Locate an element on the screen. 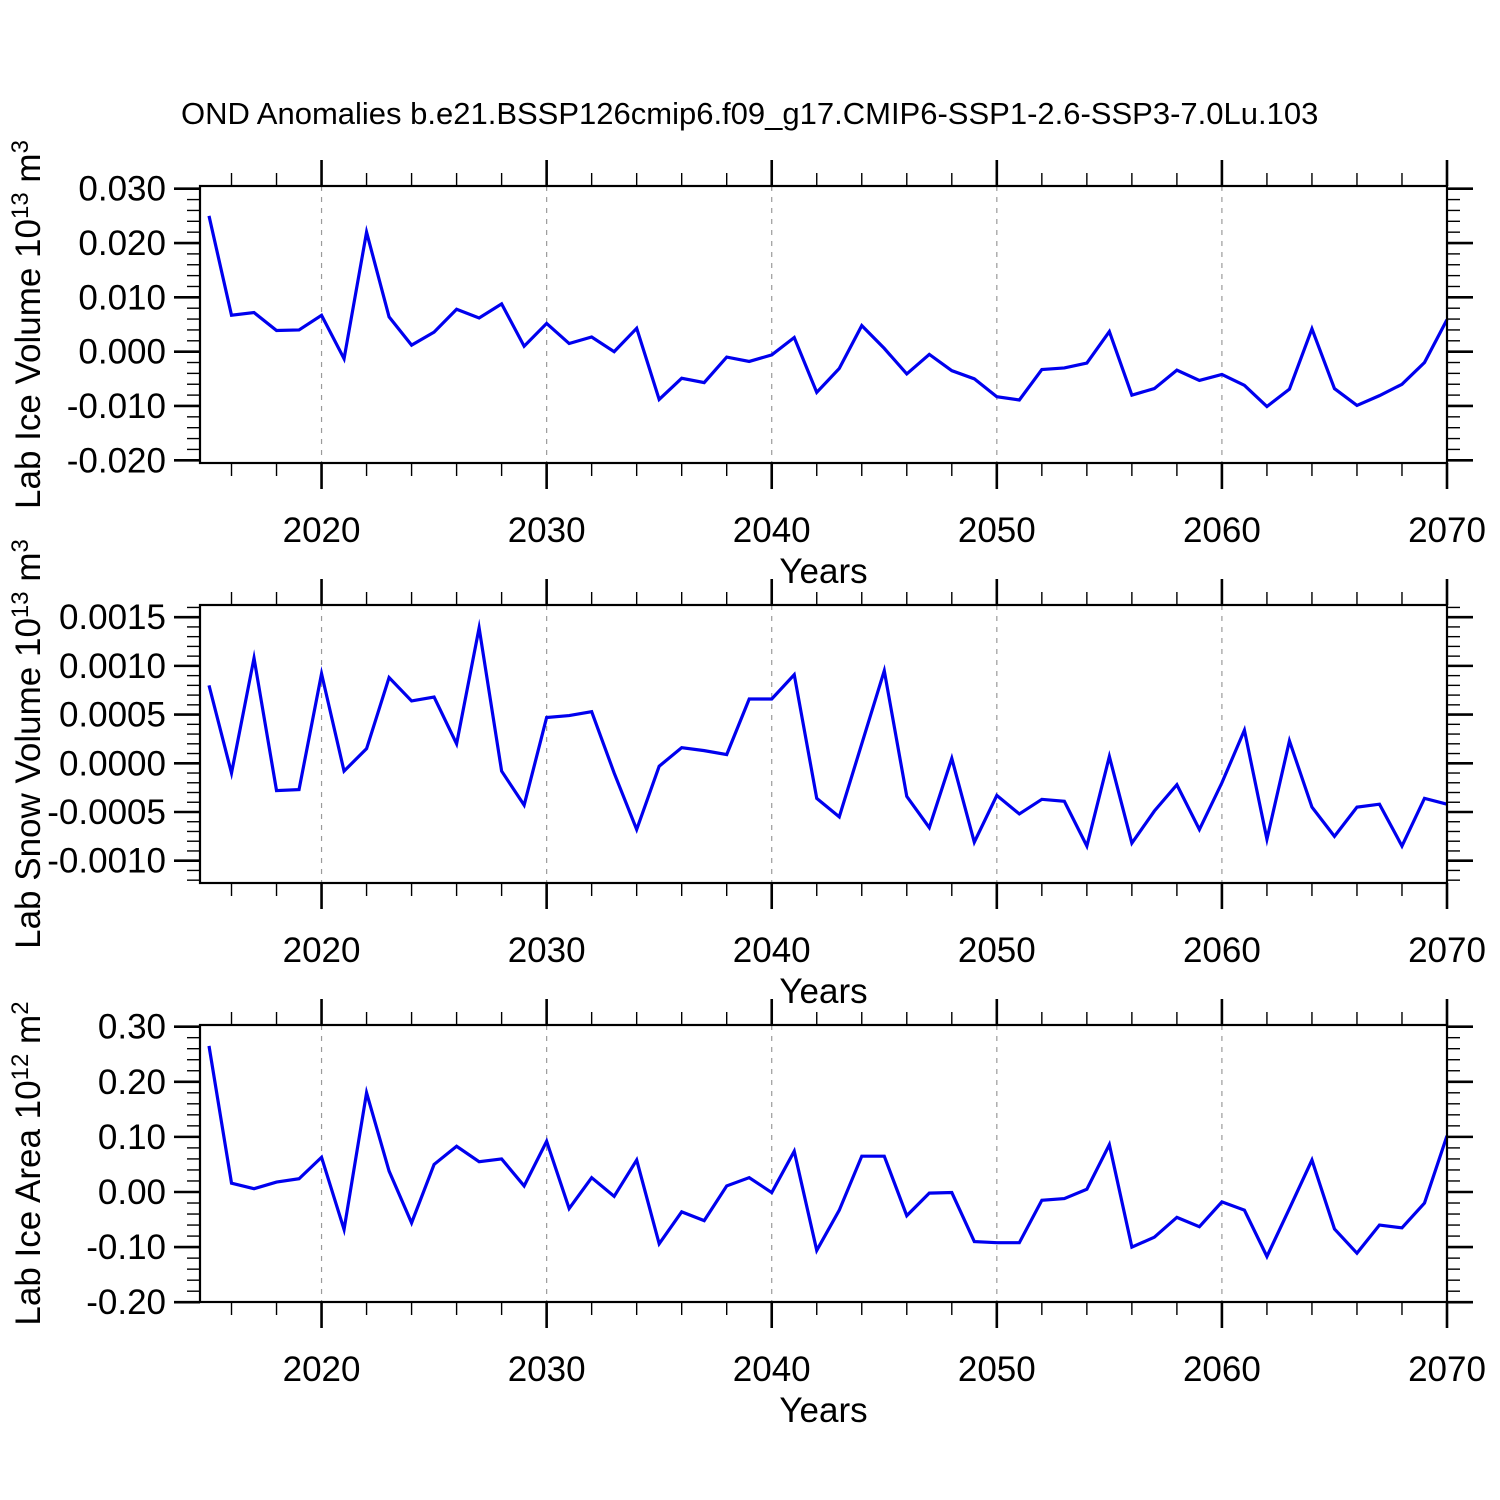 The width and height of the screenshot is (1500, 1500). y-tick-label: 0.0015 is located at coordinates (112, 617).